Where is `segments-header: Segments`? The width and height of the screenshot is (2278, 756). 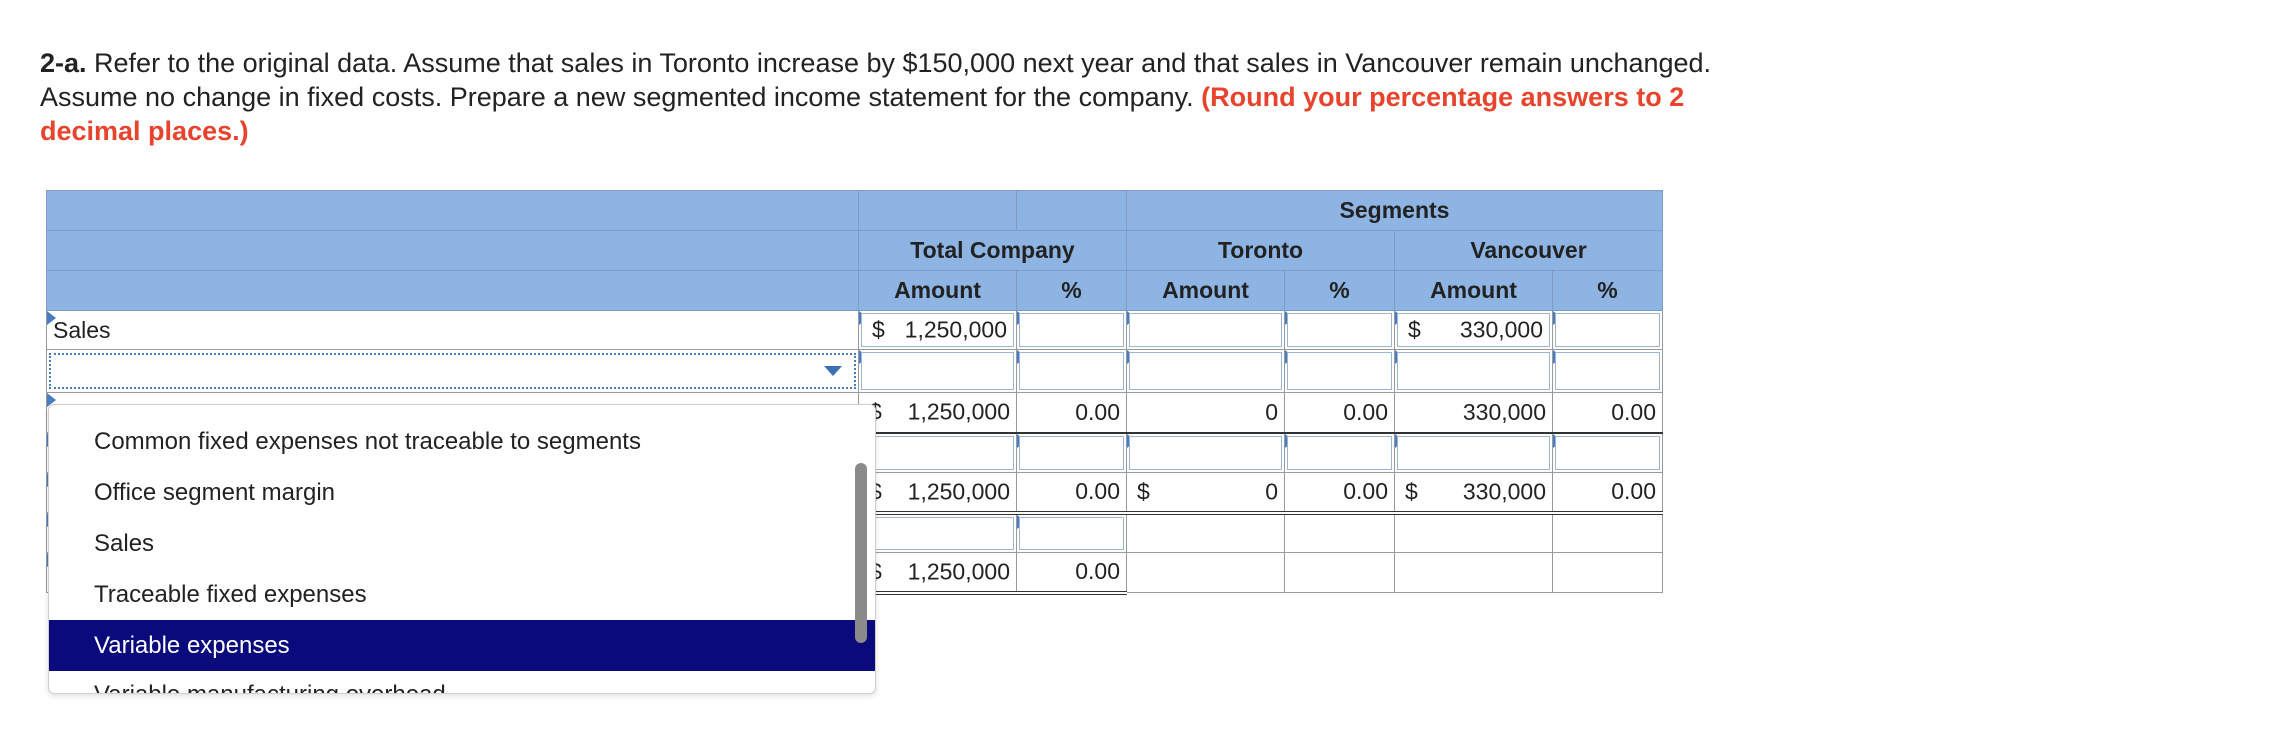 segments-header: Segments is located at coordinates (1394, 210).